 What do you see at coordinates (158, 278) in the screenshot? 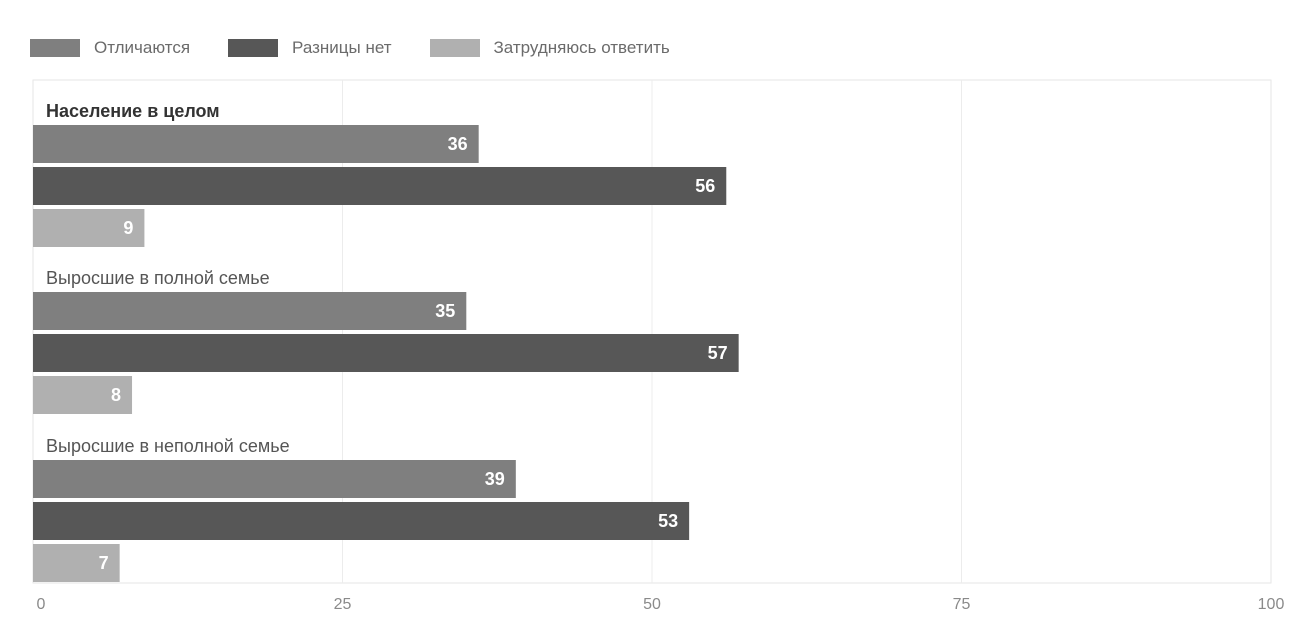
I see `category-label: Выросшие в полной семье` at bounding box center [158, 278].